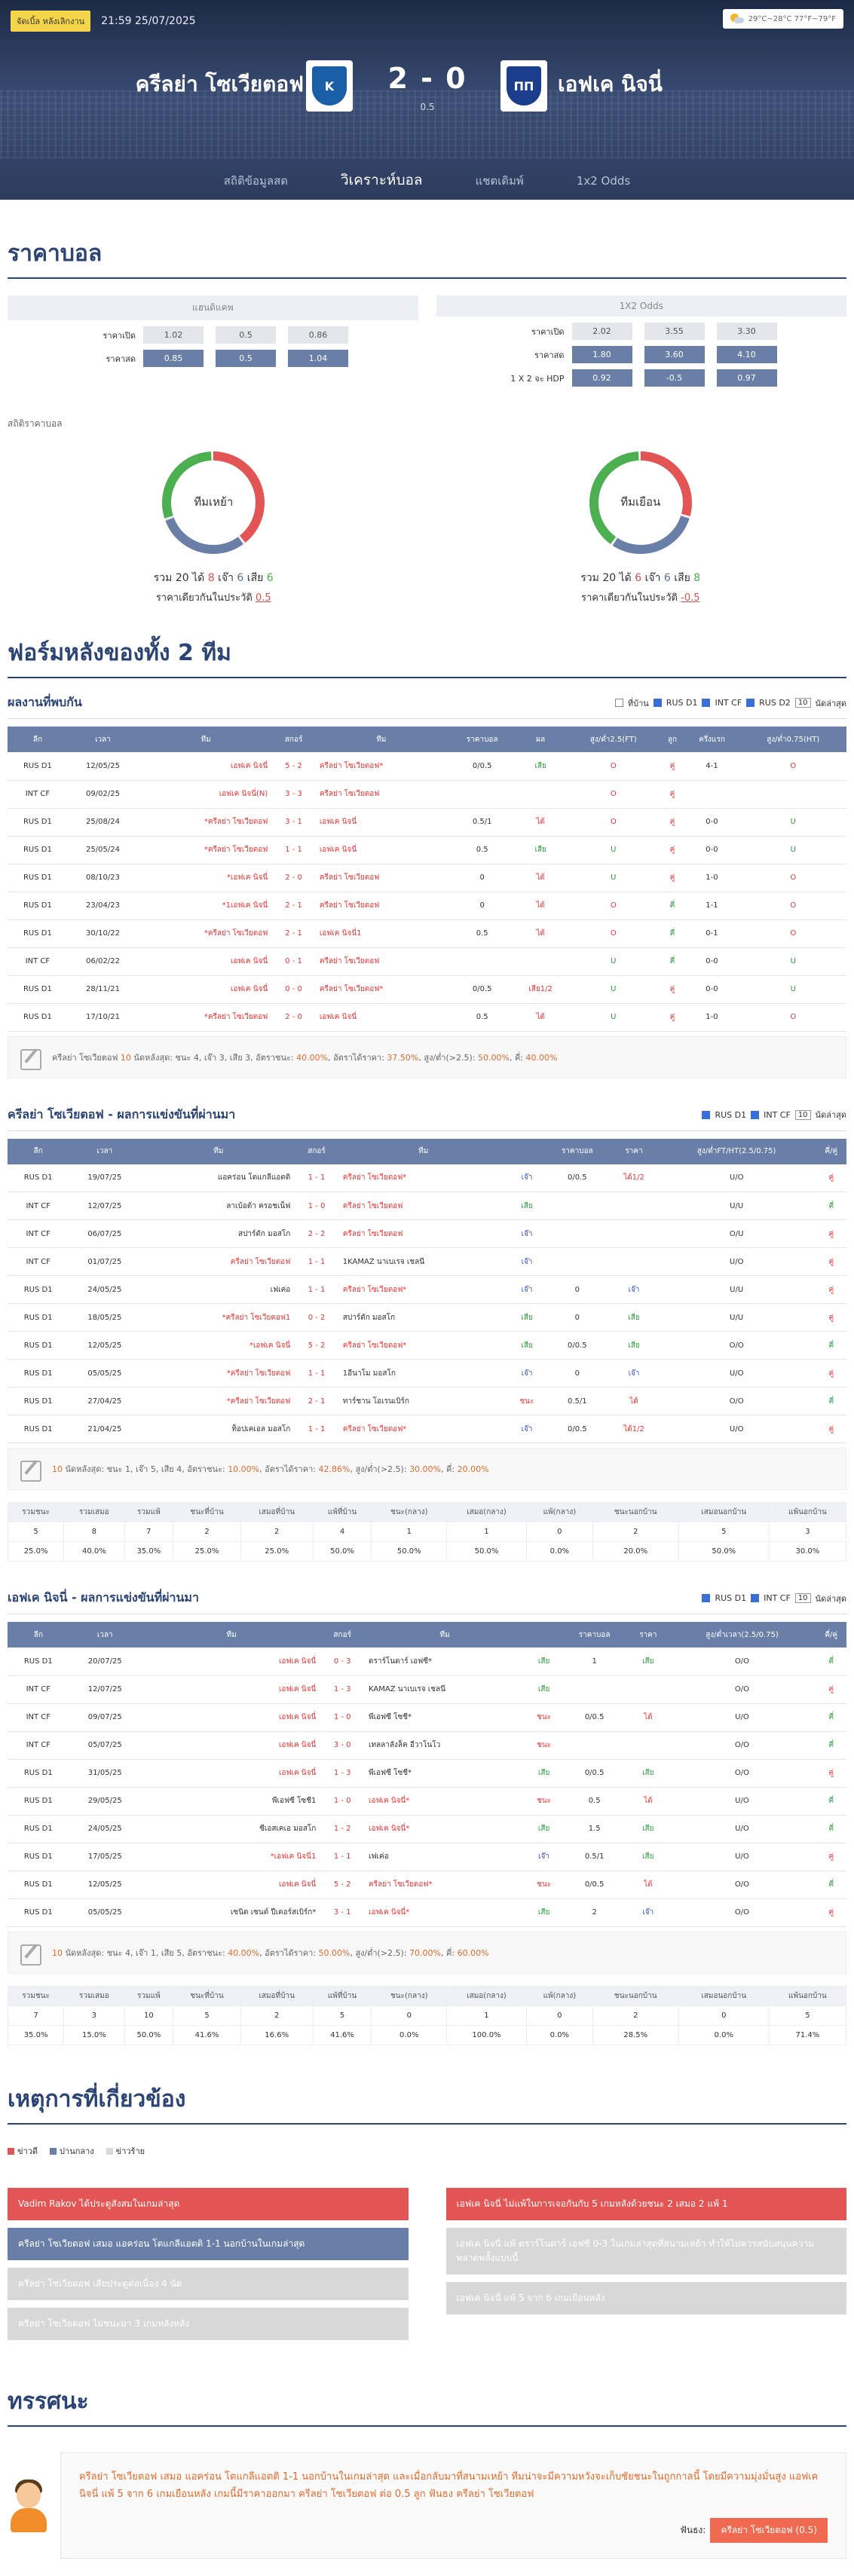 Image resolution: width=854 pixels, height=2576 pixels. Describe the element at coordinates (174, 335) in the screenshot. I see `asian-odds-value: 1.02` at that location.